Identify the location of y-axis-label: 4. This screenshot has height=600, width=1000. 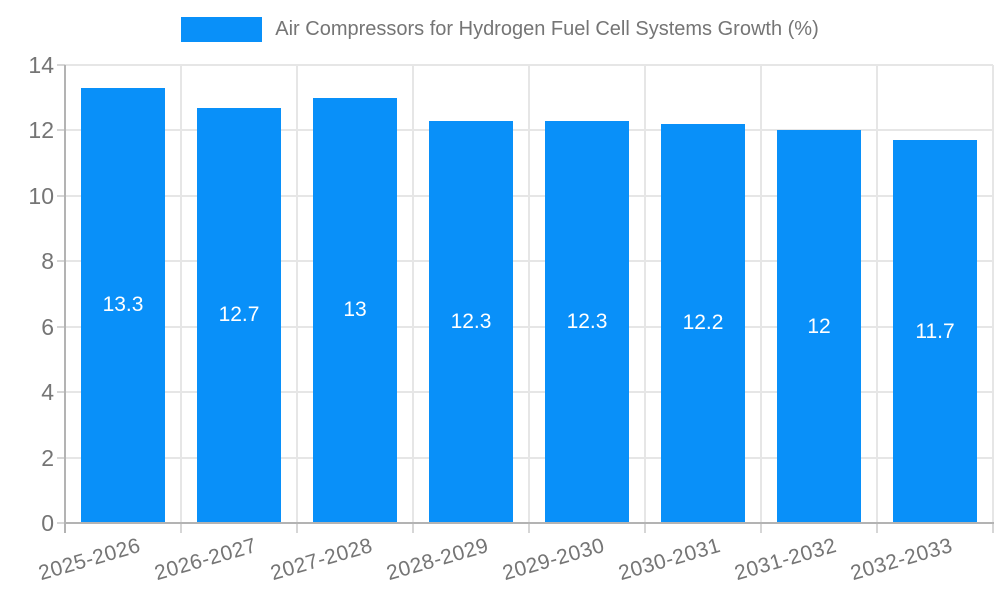
(47, 392).